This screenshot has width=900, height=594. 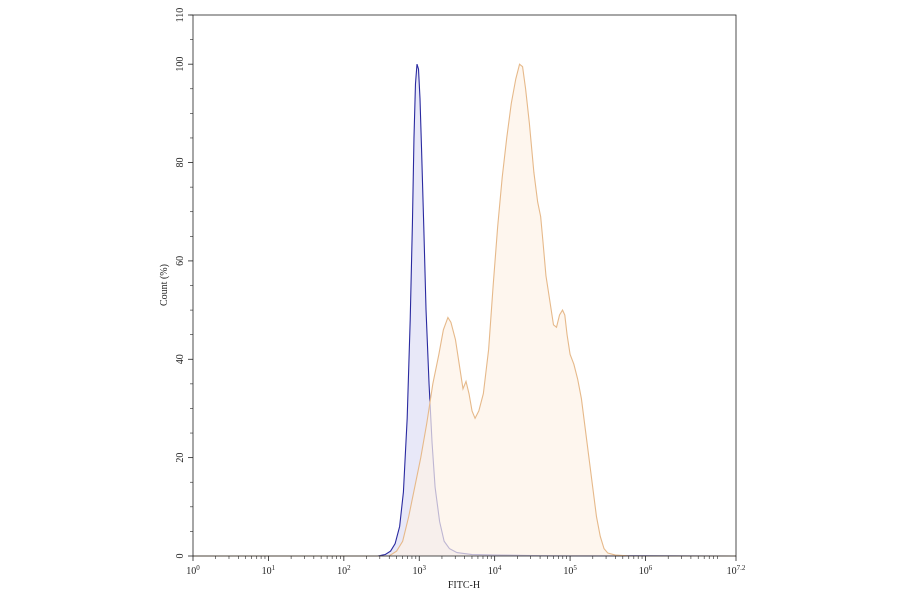 What do you see at coordinates (466, 566) in the screenshot?
I see `x-axis: 10⁰ 10¹ 10² 10³ 10⁴ 10⁵ 10⁶ 107.2` at bounding box center [466, 566].